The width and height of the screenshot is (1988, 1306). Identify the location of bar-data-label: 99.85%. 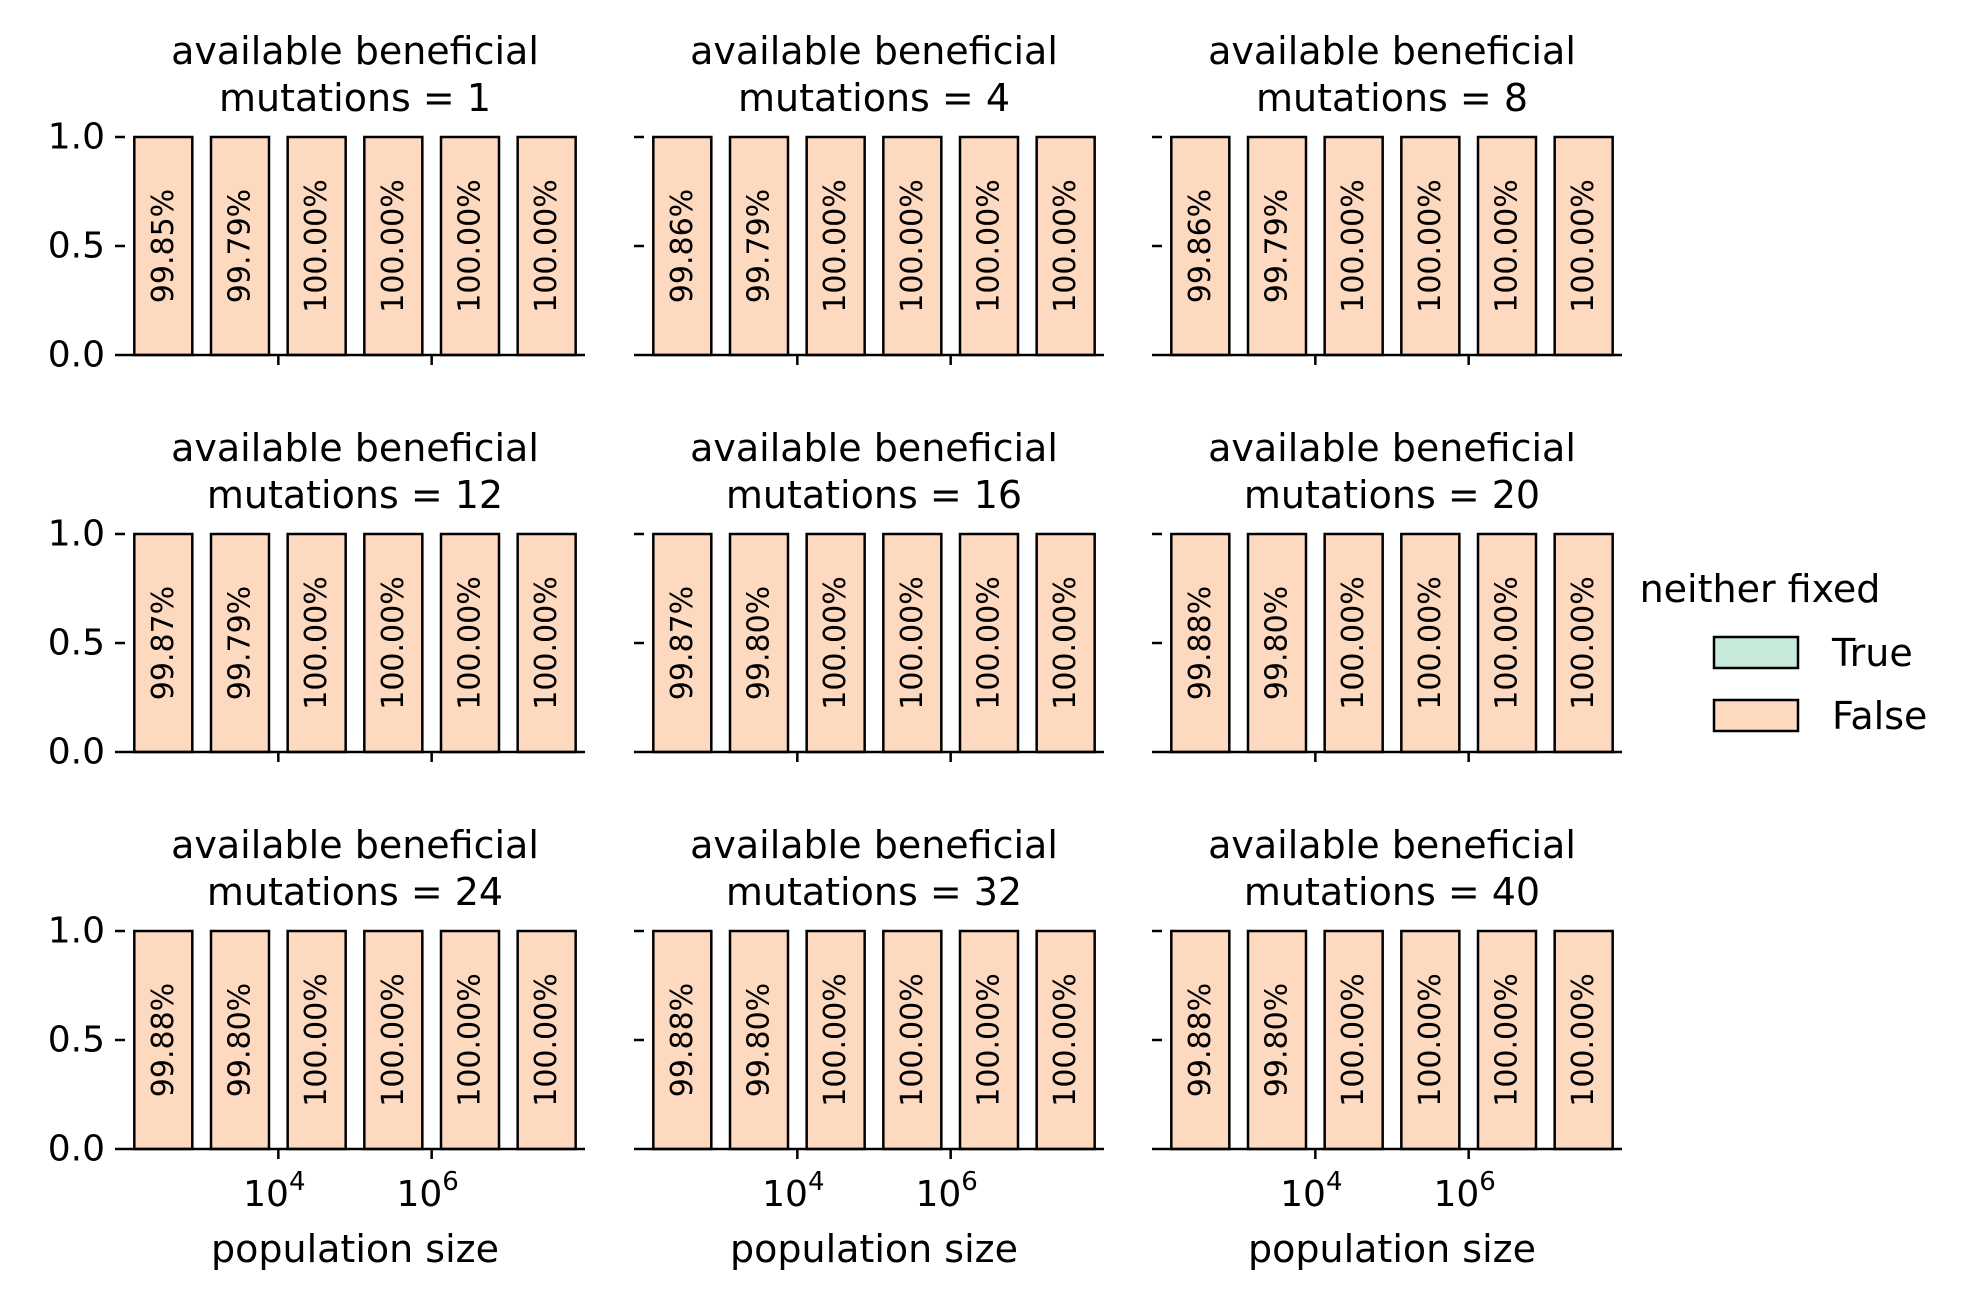
(163, 246).